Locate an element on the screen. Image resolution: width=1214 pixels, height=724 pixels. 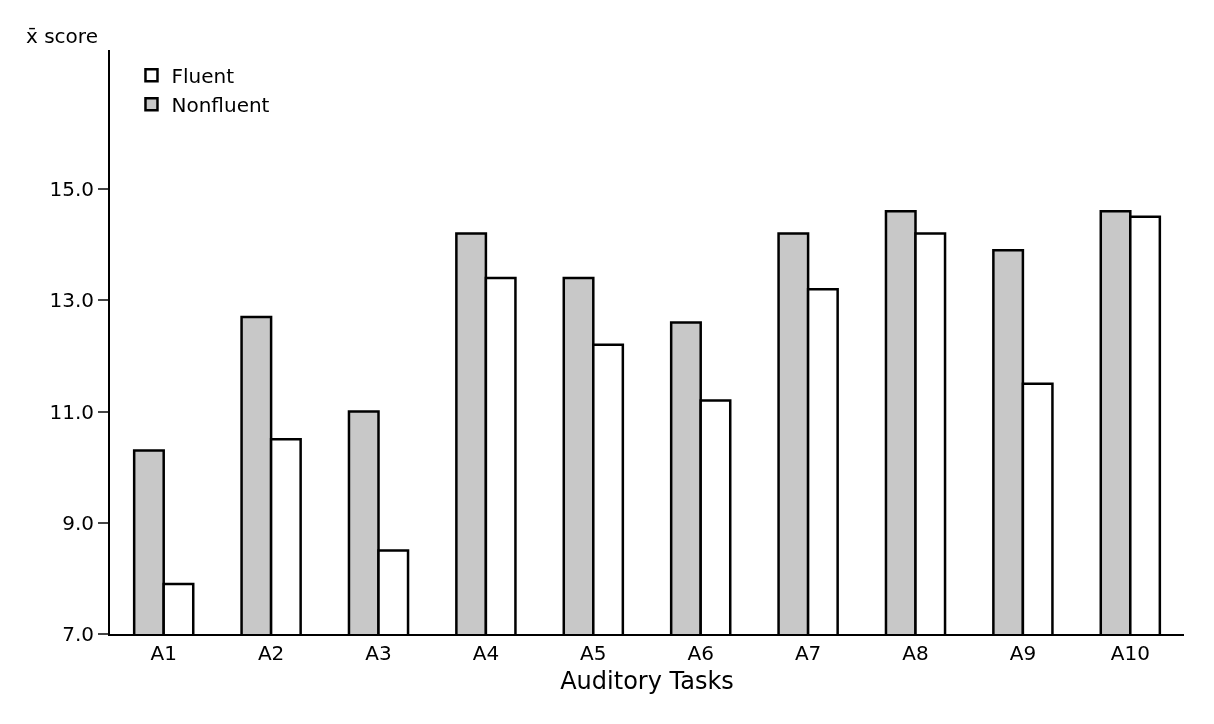
y-tick-label: 15.0 is located at coordinates (71, 189).